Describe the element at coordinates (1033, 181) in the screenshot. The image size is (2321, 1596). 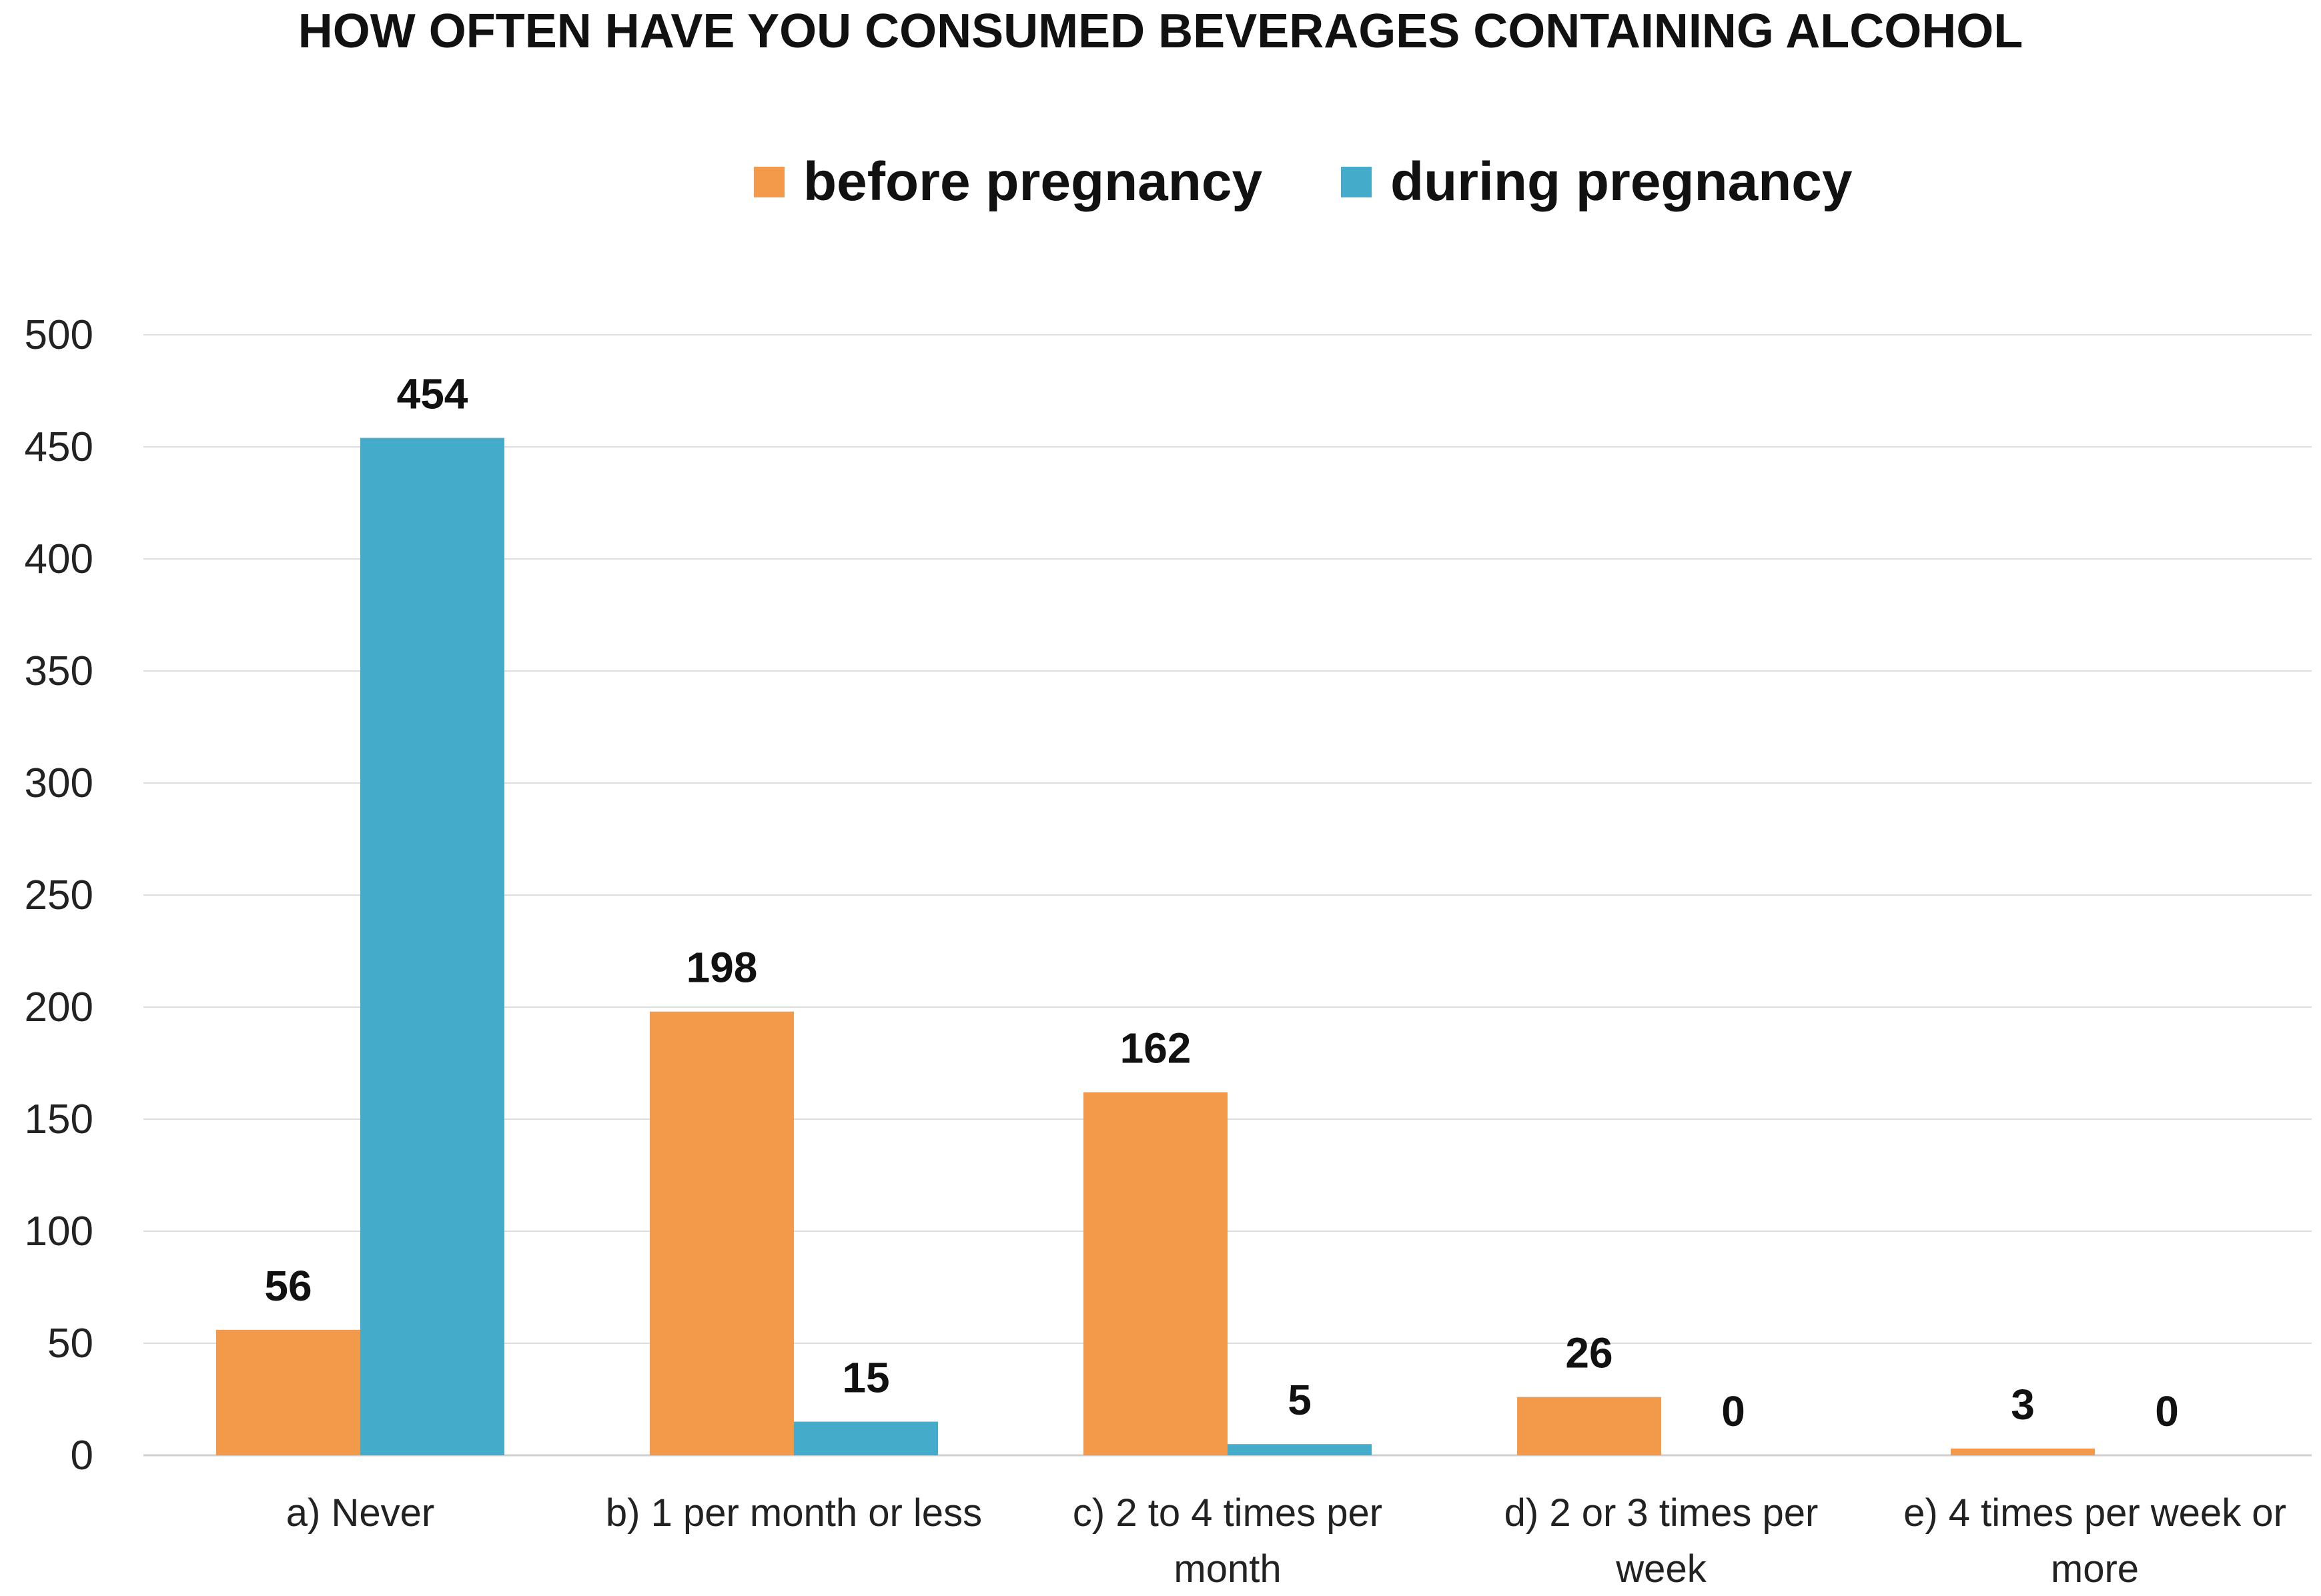
I see `legend-label-before: before pregnancy` at that location.